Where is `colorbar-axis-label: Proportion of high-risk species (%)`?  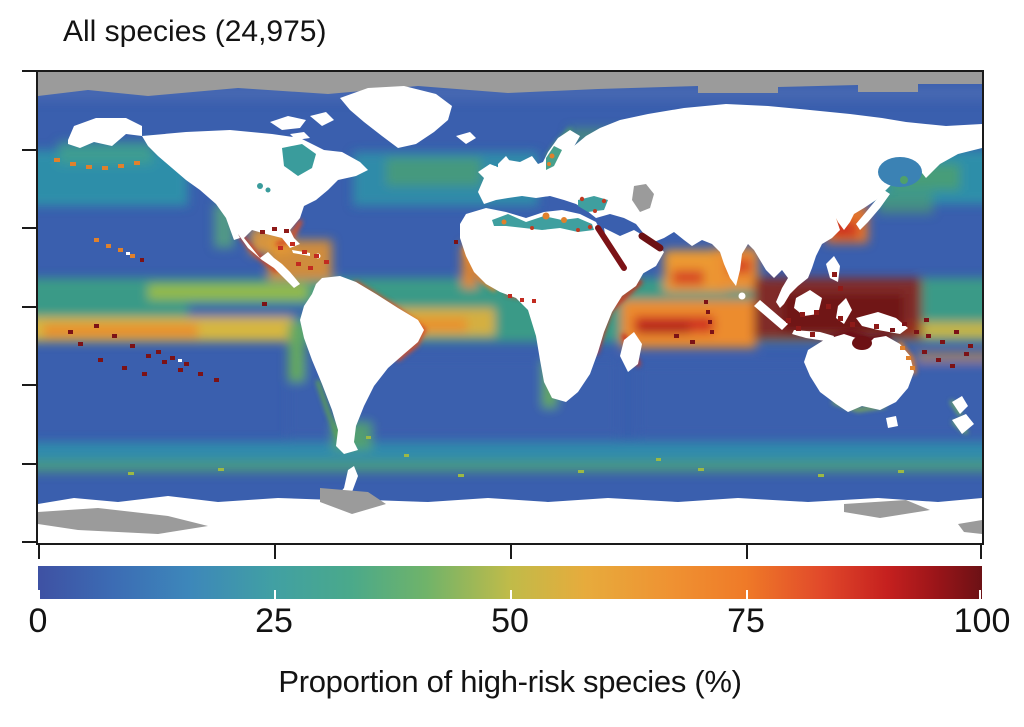 colorbar-axis-label: Proportion of high-risk species (%) is located at coordinates (510, 681).